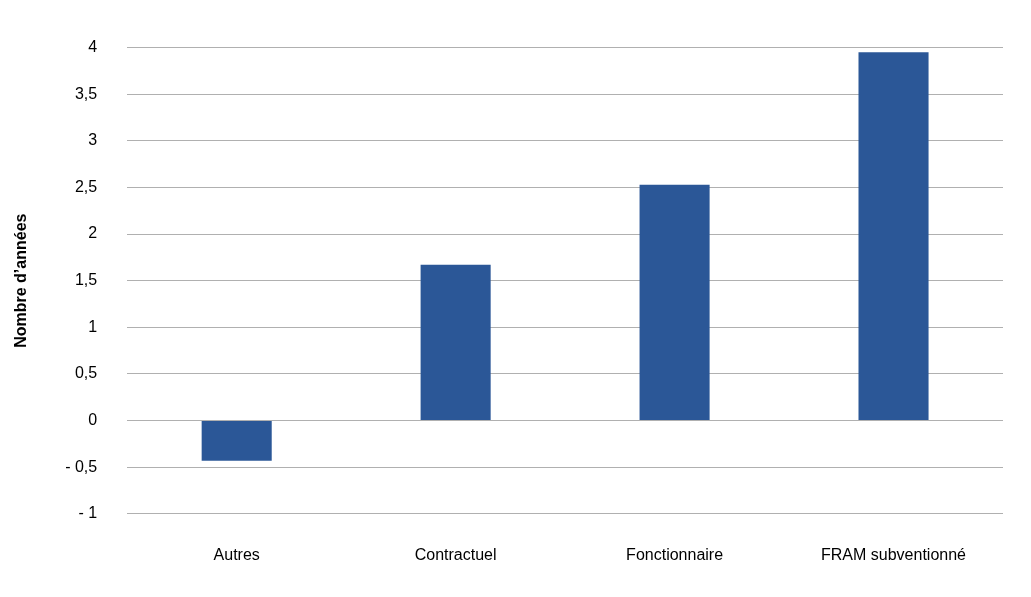  What do you see at coordinates (21, 280) in the screenshot?
I see `y-axis-title: Nombre d’années` at bounding box center [21, 280].